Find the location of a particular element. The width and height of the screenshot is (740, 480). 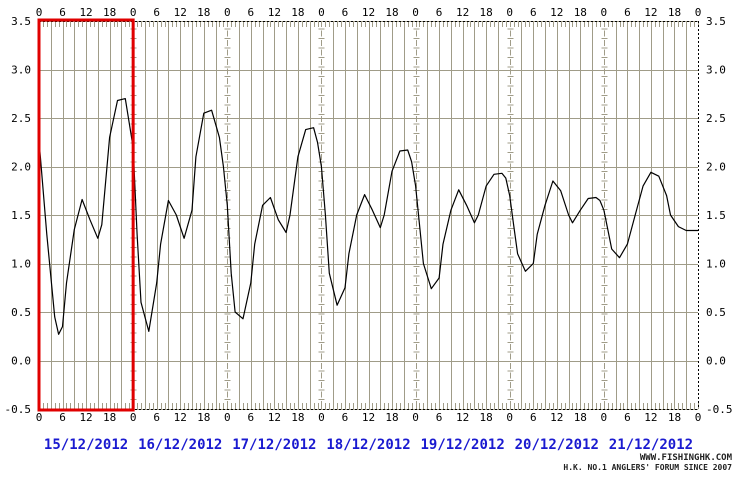

date-label: 21/12/2012 is located at coordinates (651, 445).